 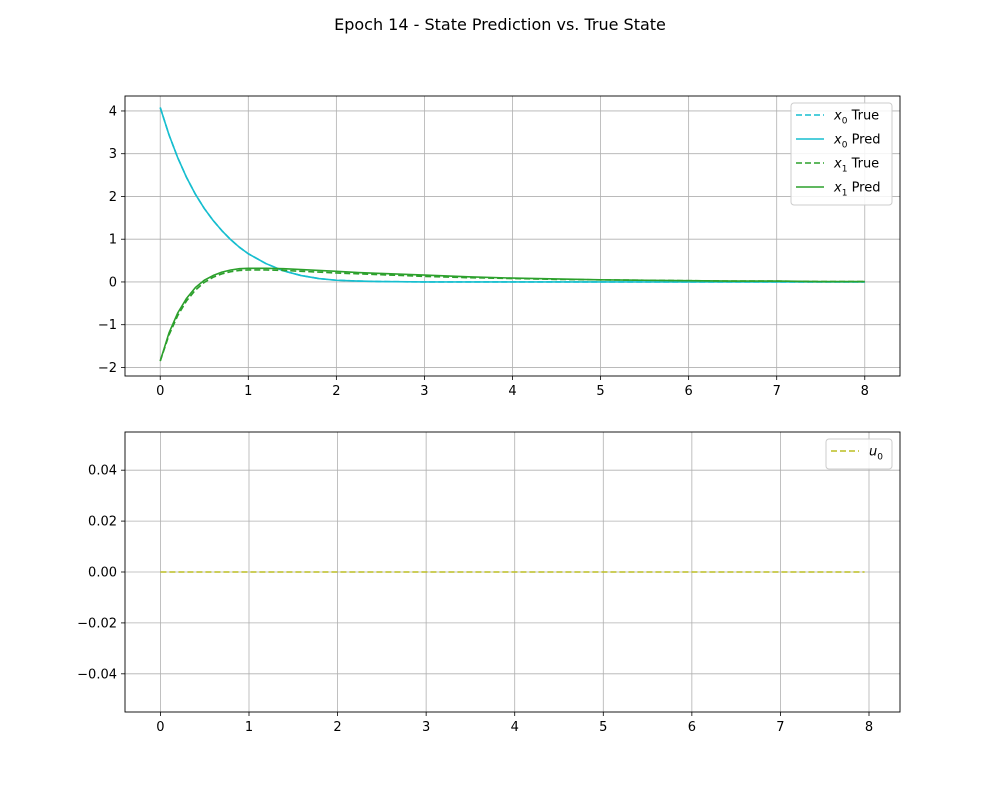 What do you see at coordinates (107, 368) in the screenshot?
I see `y-tick-label: −2` at bounding box center [107, 368].